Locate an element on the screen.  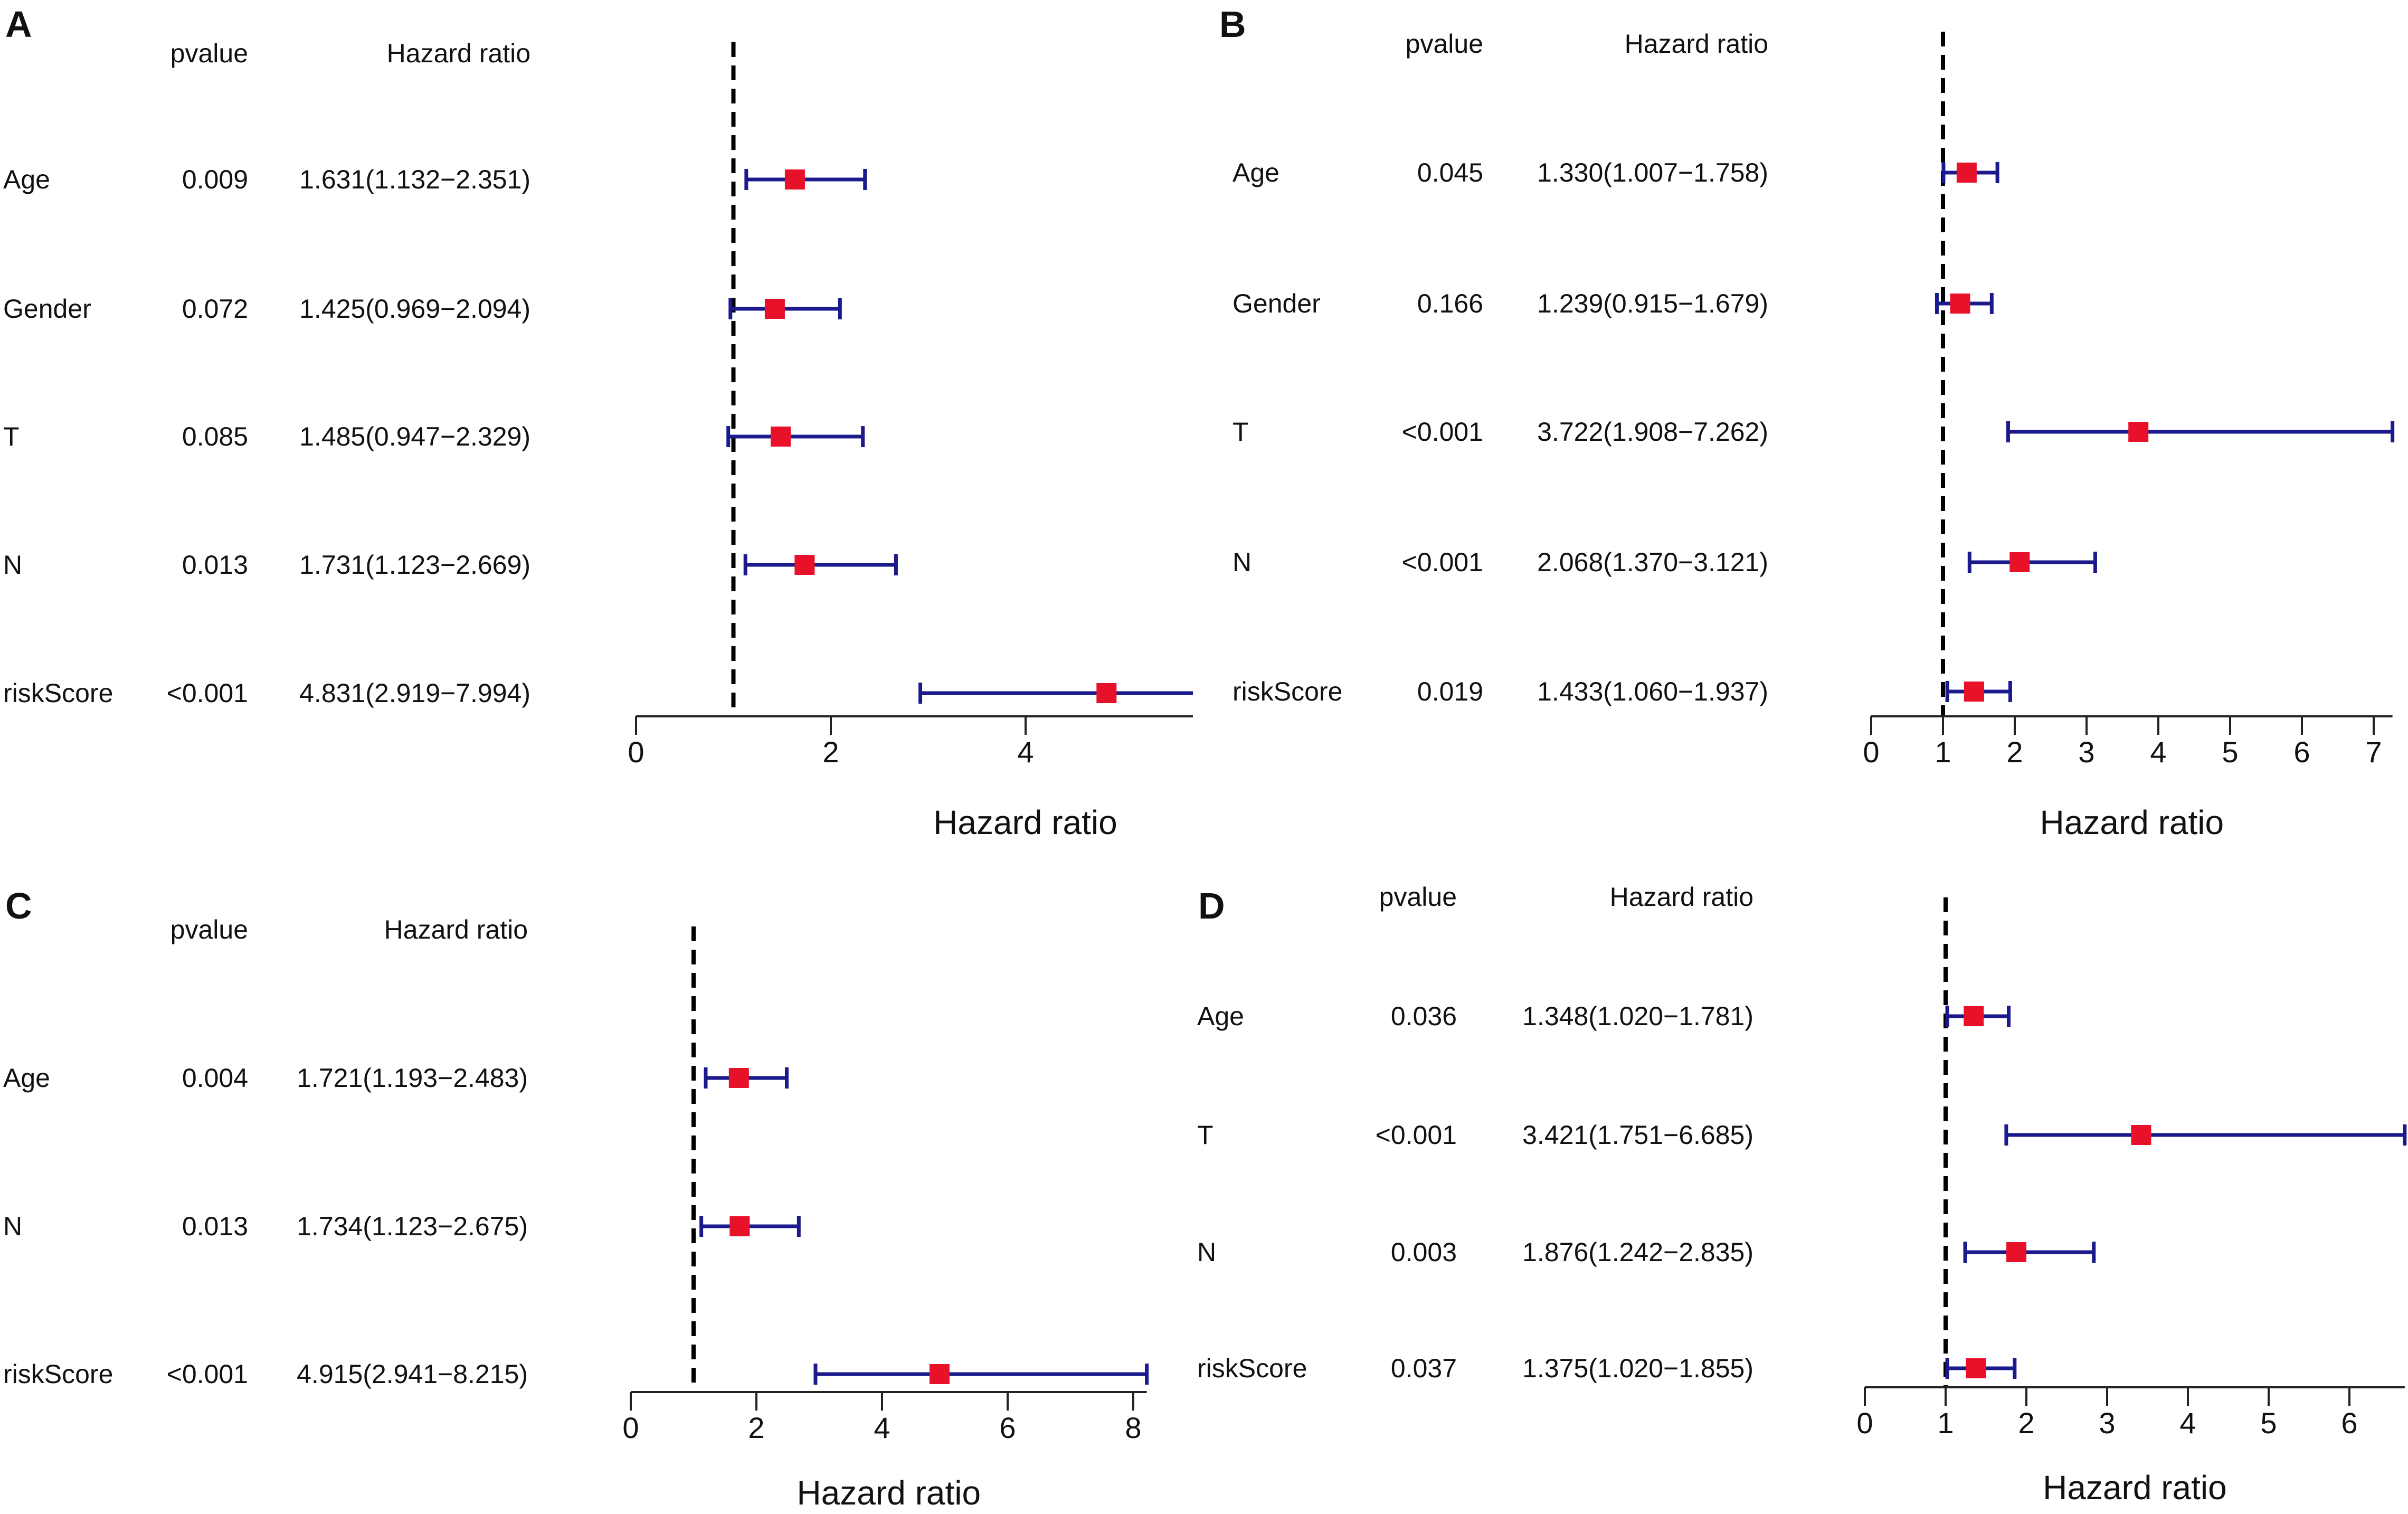
panel-letter-b: B is located at coordinates (1233, 24).